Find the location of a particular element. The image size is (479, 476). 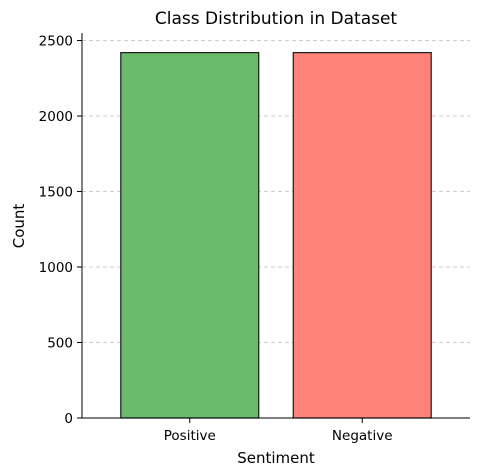

y-tick-label: 0 is located at coordinates (68, 419).